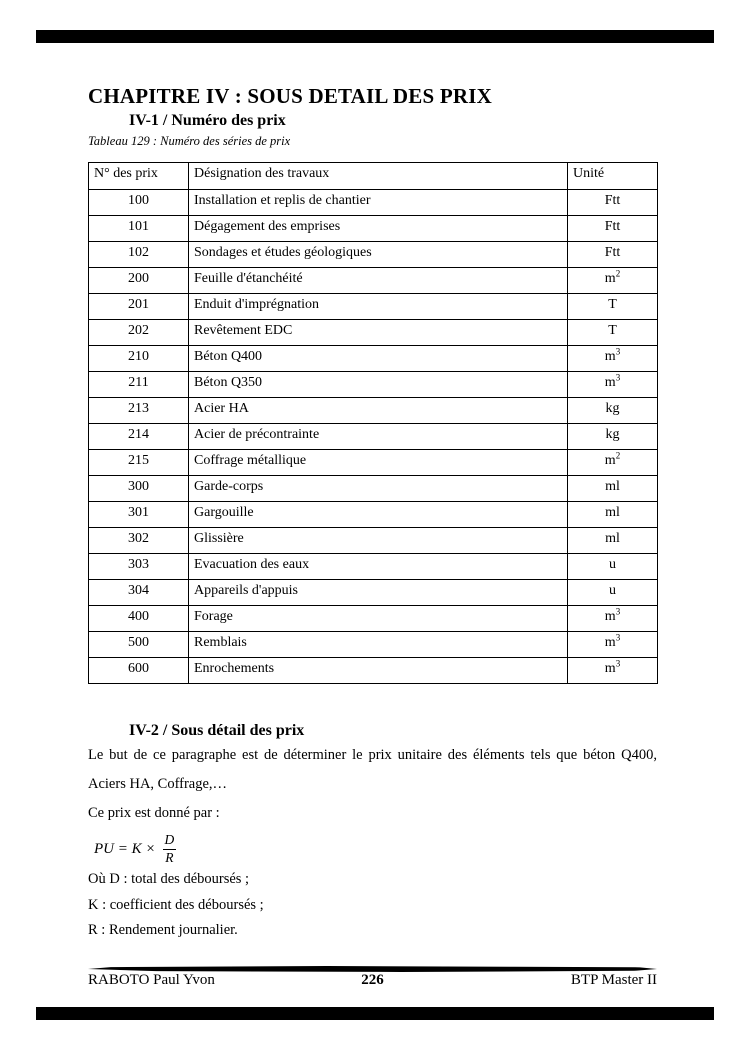 Image resolution: width=745 pixels, height=1053 pixels. What do you see at coordinates (138, 488) in the screenshot?
I see `table-cell-num: 300` at bounding box center [138, 488].